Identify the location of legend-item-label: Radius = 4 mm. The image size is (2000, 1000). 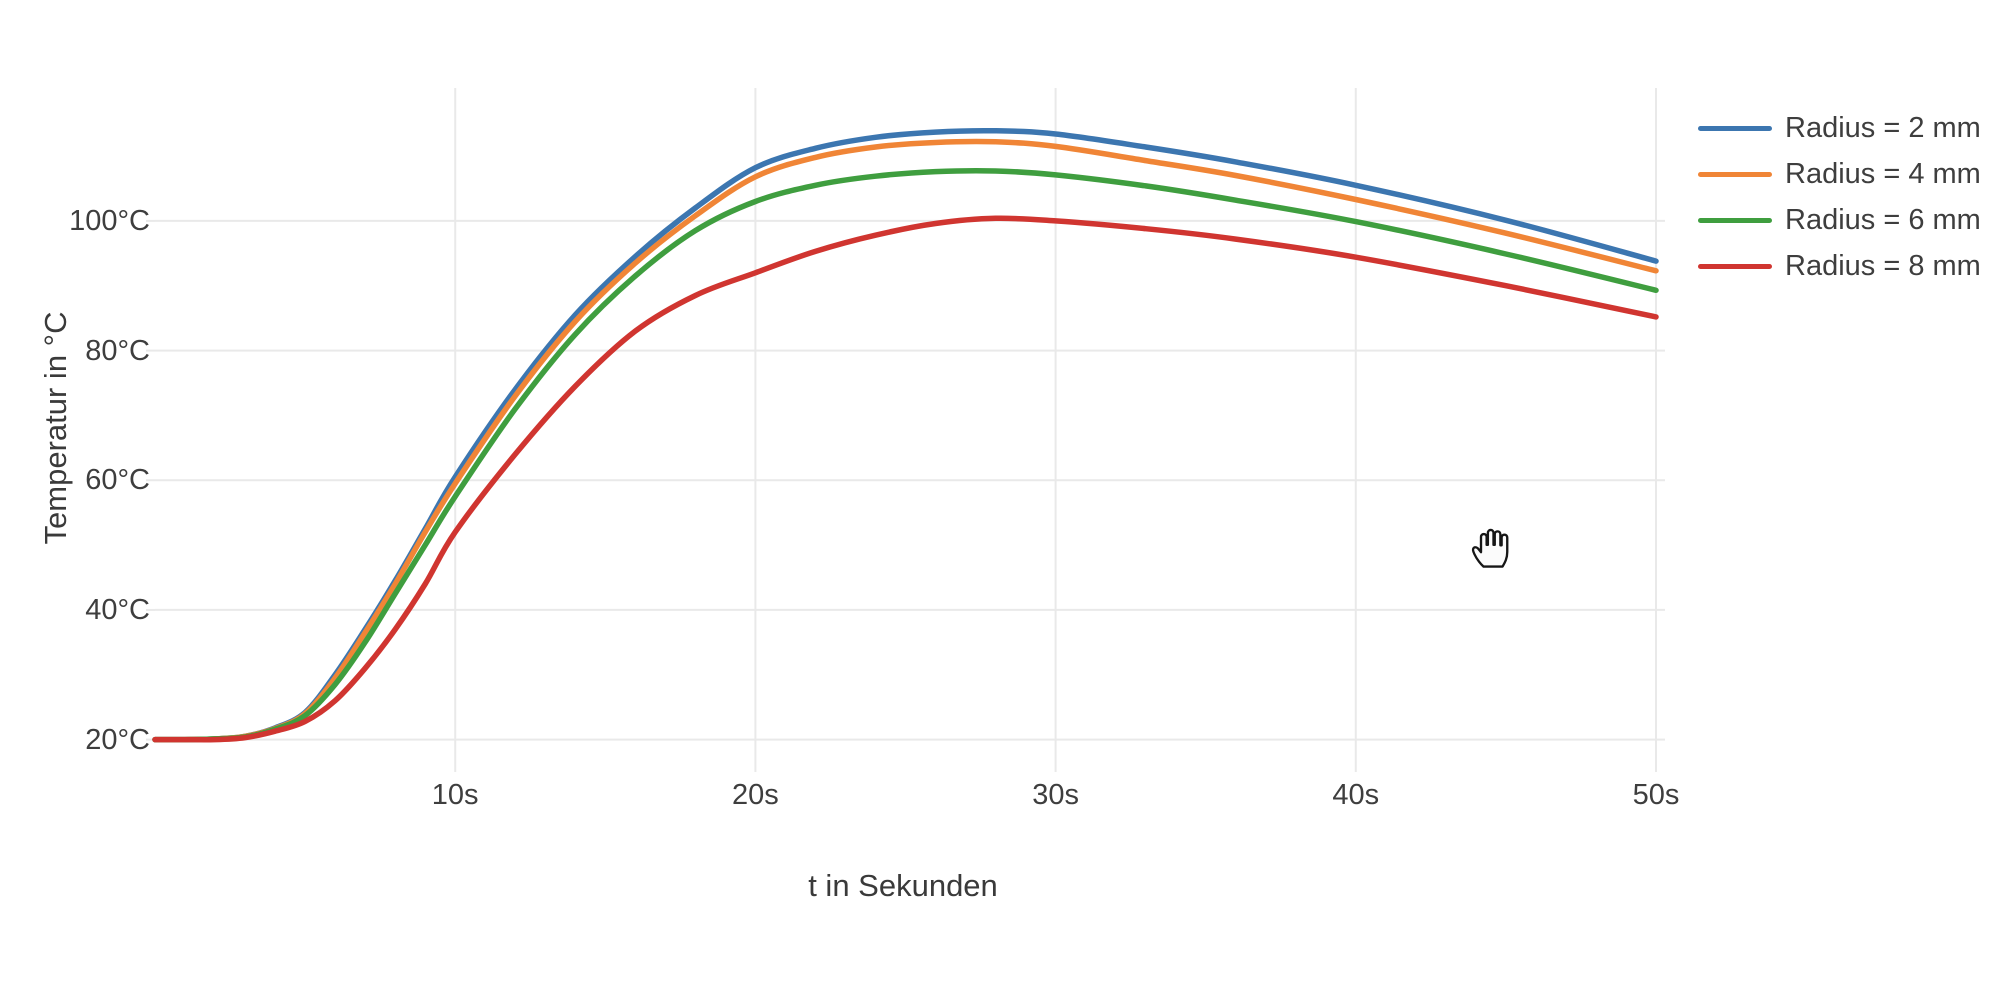
(1883, 173).